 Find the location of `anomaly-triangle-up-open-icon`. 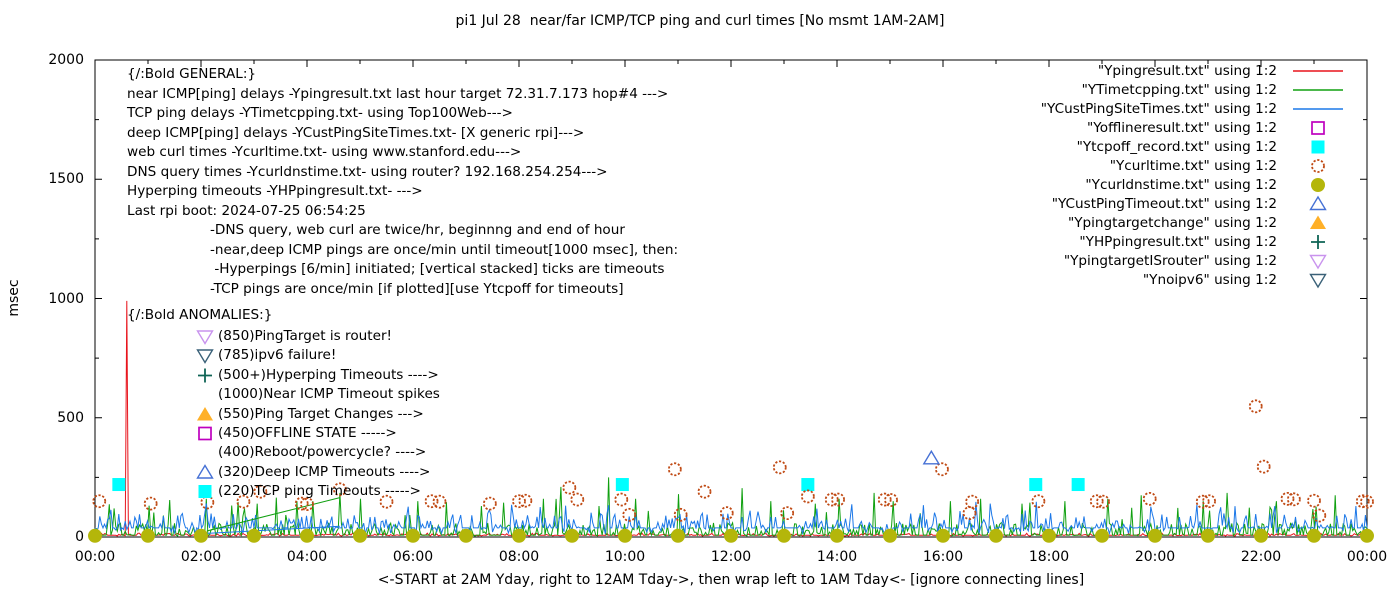

anomaly-triangle-up-open-icon is located at coordinates (205, 471).